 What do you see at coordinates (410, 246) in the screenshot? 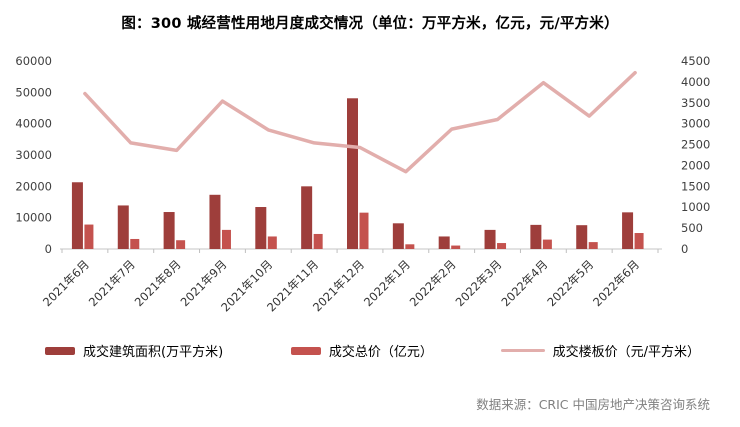
I see `bar-total-price-2022年1月` at bounding box center [410, 246].